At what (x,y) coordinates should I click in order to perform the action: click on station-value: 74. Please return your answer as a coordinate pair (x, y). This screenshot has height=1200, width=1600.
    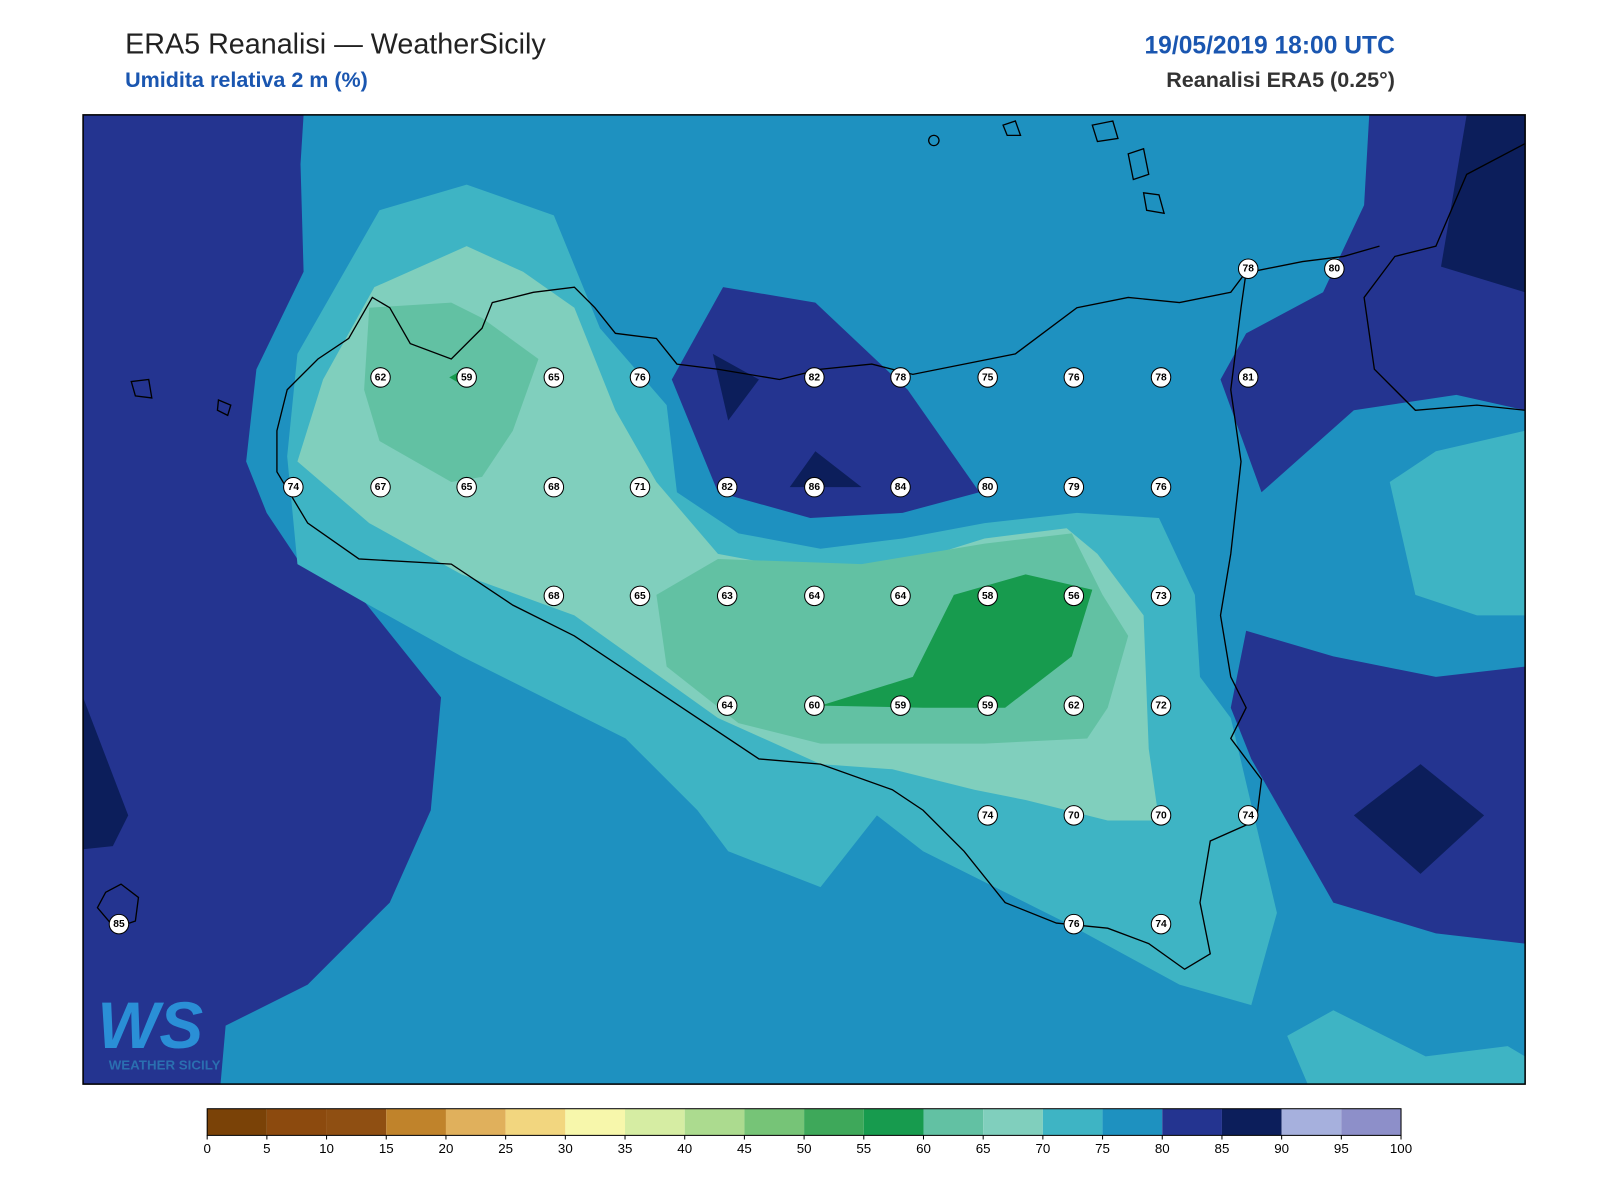
    Looking at the image, I should click on (1161, 924).